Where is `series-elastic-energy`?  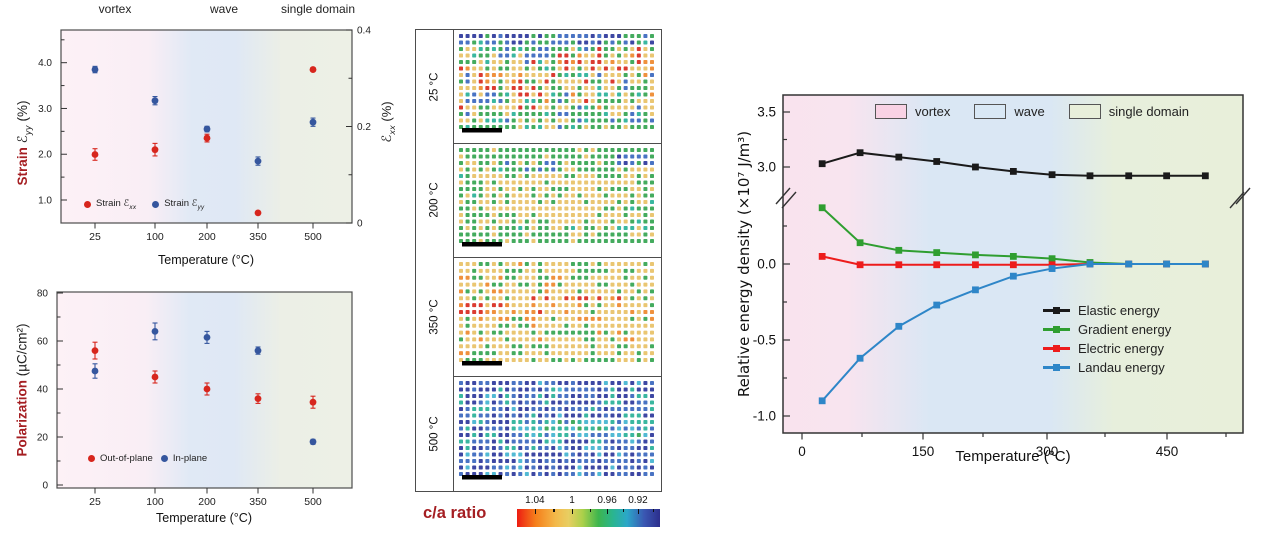 series-elastic-energy is located at coordinates (1013, 164).